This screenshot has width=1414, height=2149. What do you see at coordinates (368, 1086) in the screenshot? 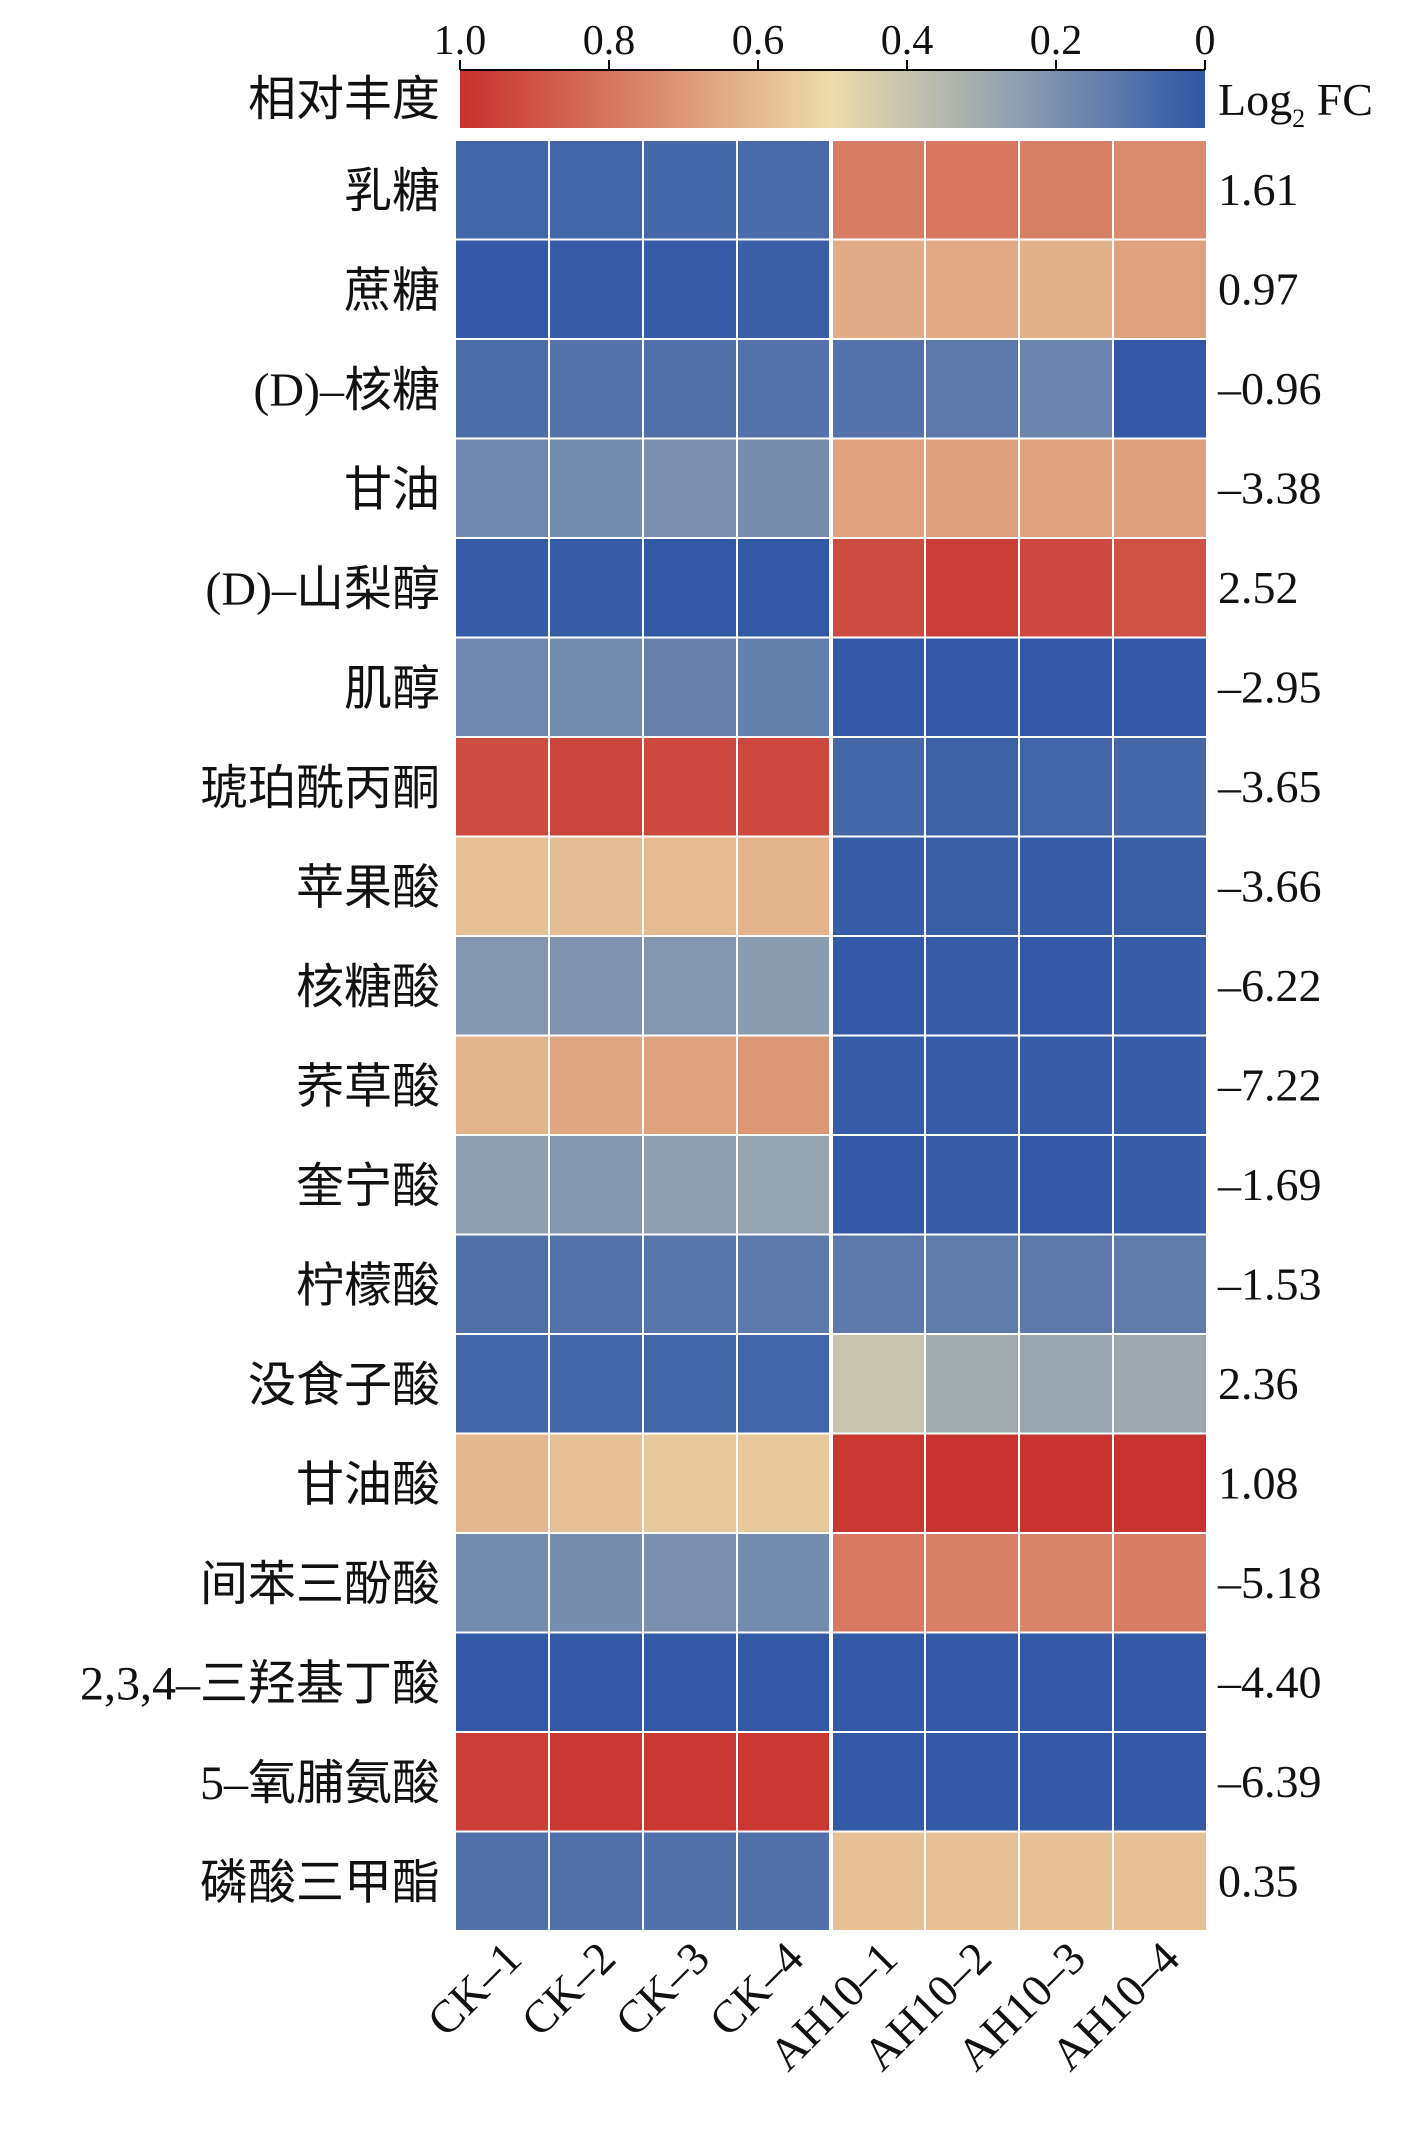
I see `row-label: 荞草酸` at bounding box center [368, 1086].